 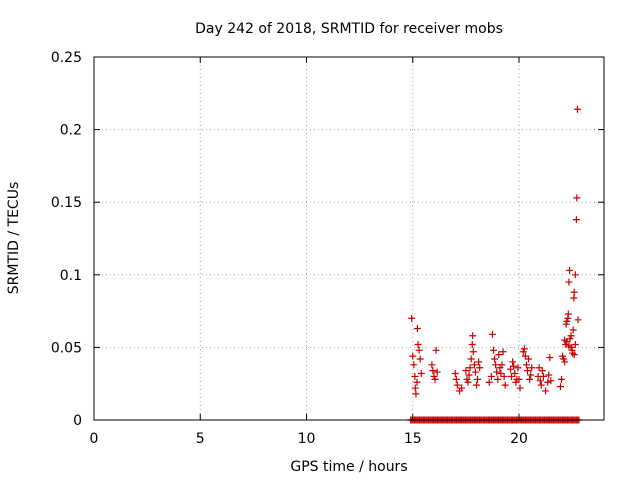 What do you see at coordinates (77, 421) in the screenshot?
I see `y-tick-label: 0` at bounding box center [77, 421].